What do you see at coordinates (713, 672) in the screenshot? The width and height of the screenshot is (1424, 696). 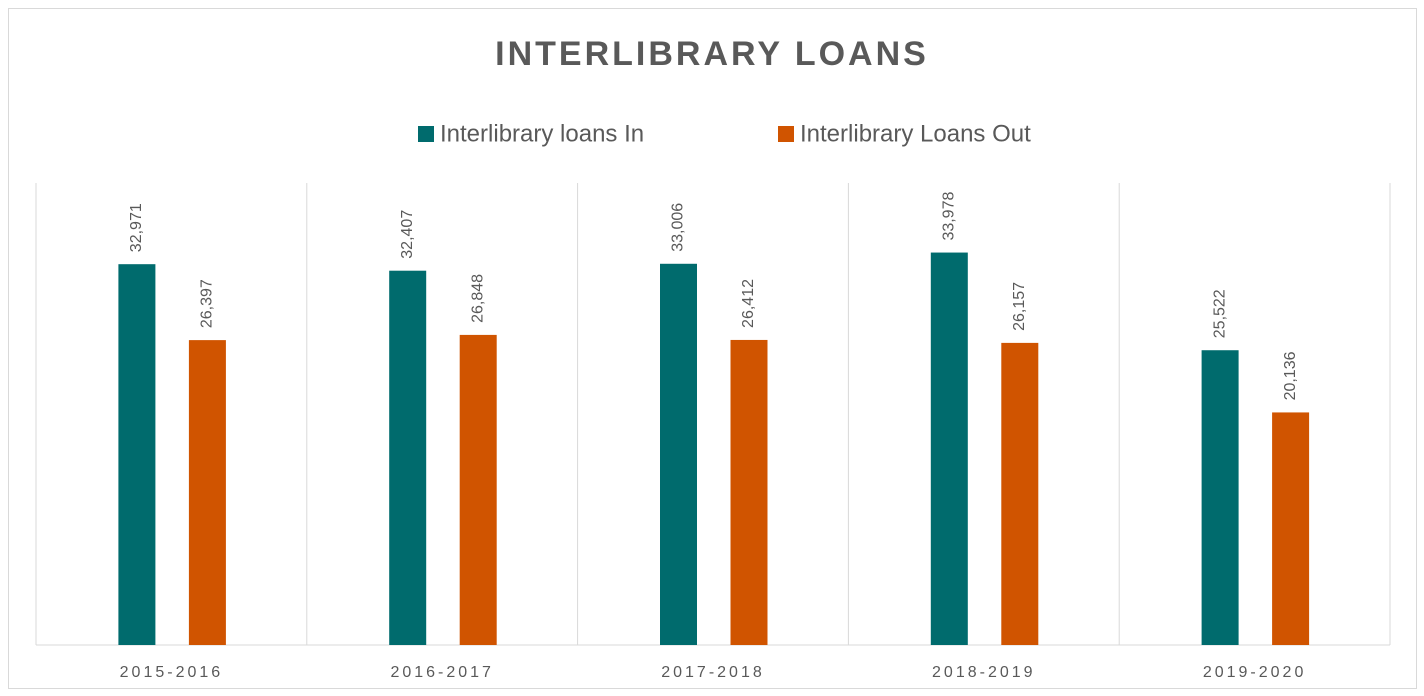 I see `x-tick-label: 2017-2018` at bounding box center [713, 672].